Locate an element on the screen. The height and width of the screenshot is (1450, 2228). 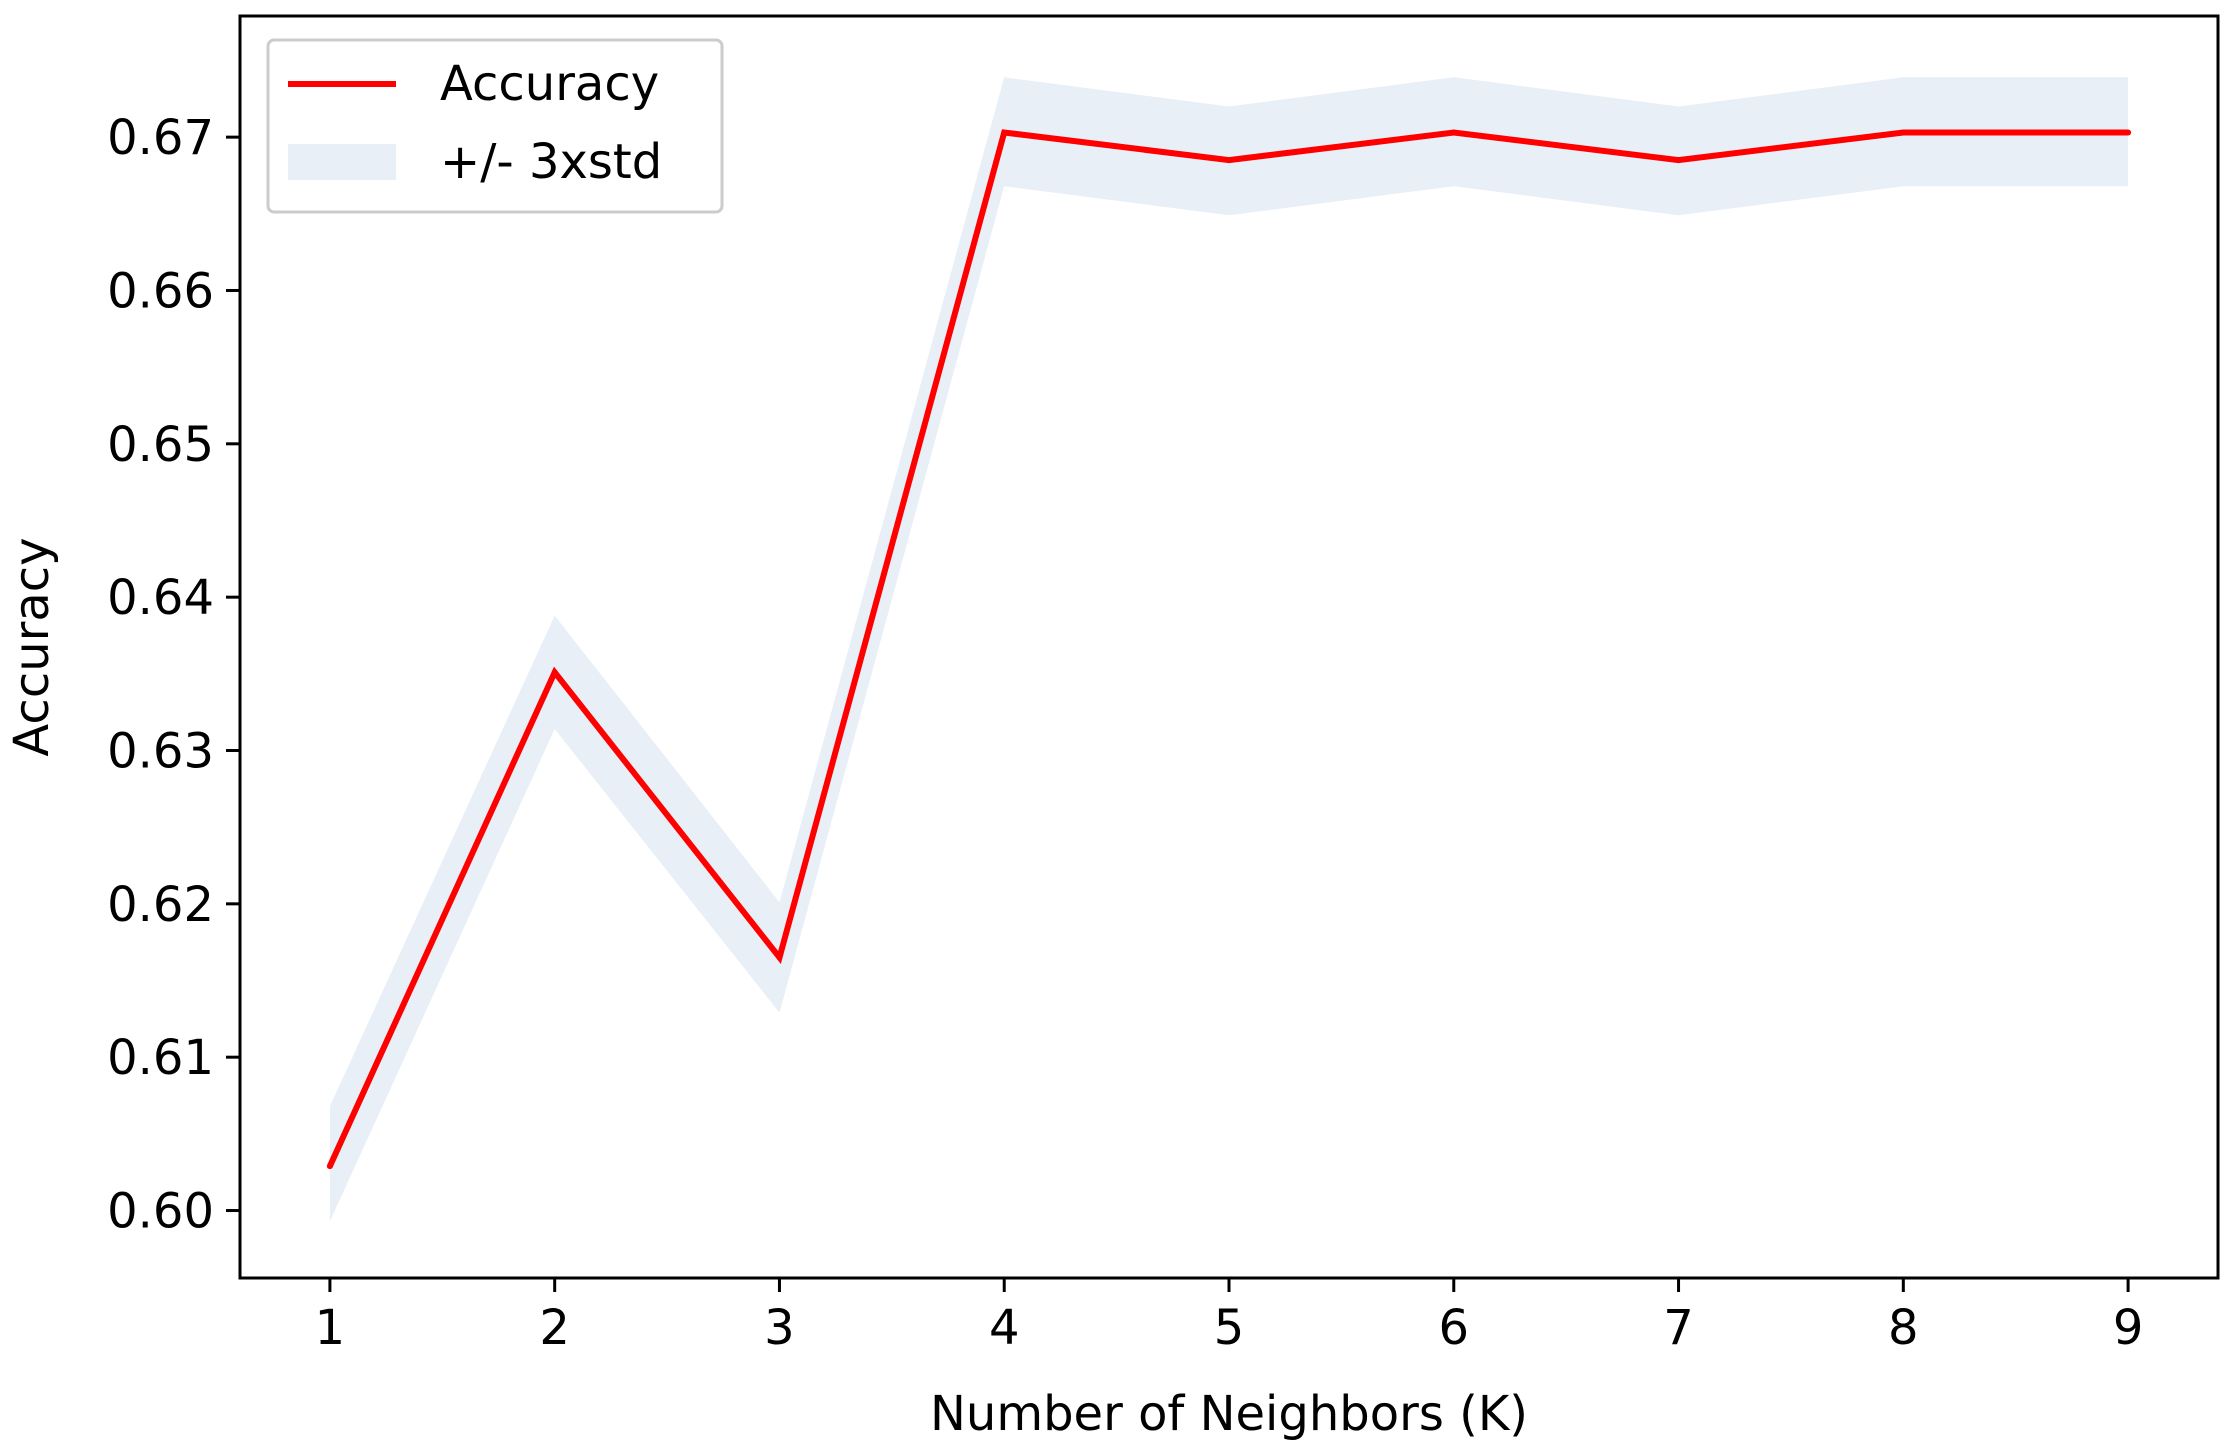
legend: Accuracy +/- 3xstd is located at coordinates (495, 126).